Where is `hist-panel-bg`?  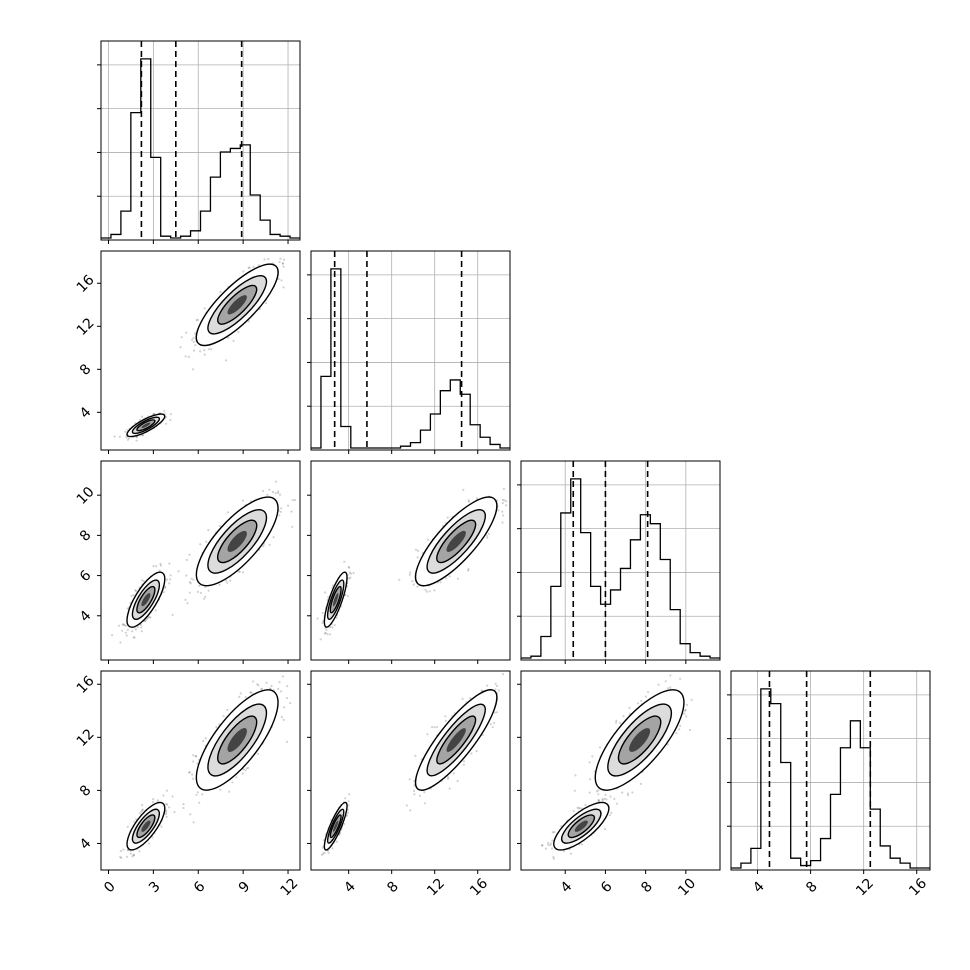
hist-panel-bg is located at coordinates (410, 350).